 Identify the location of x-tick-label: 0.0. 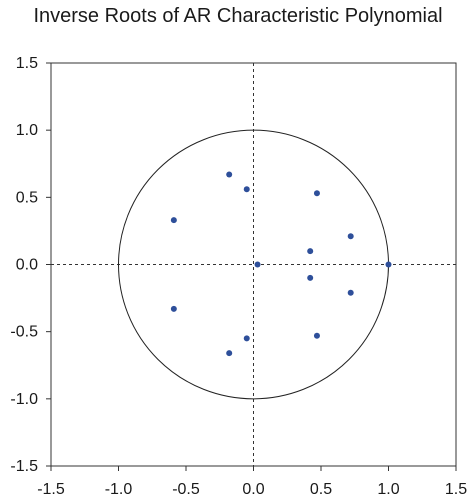
(253, 489).